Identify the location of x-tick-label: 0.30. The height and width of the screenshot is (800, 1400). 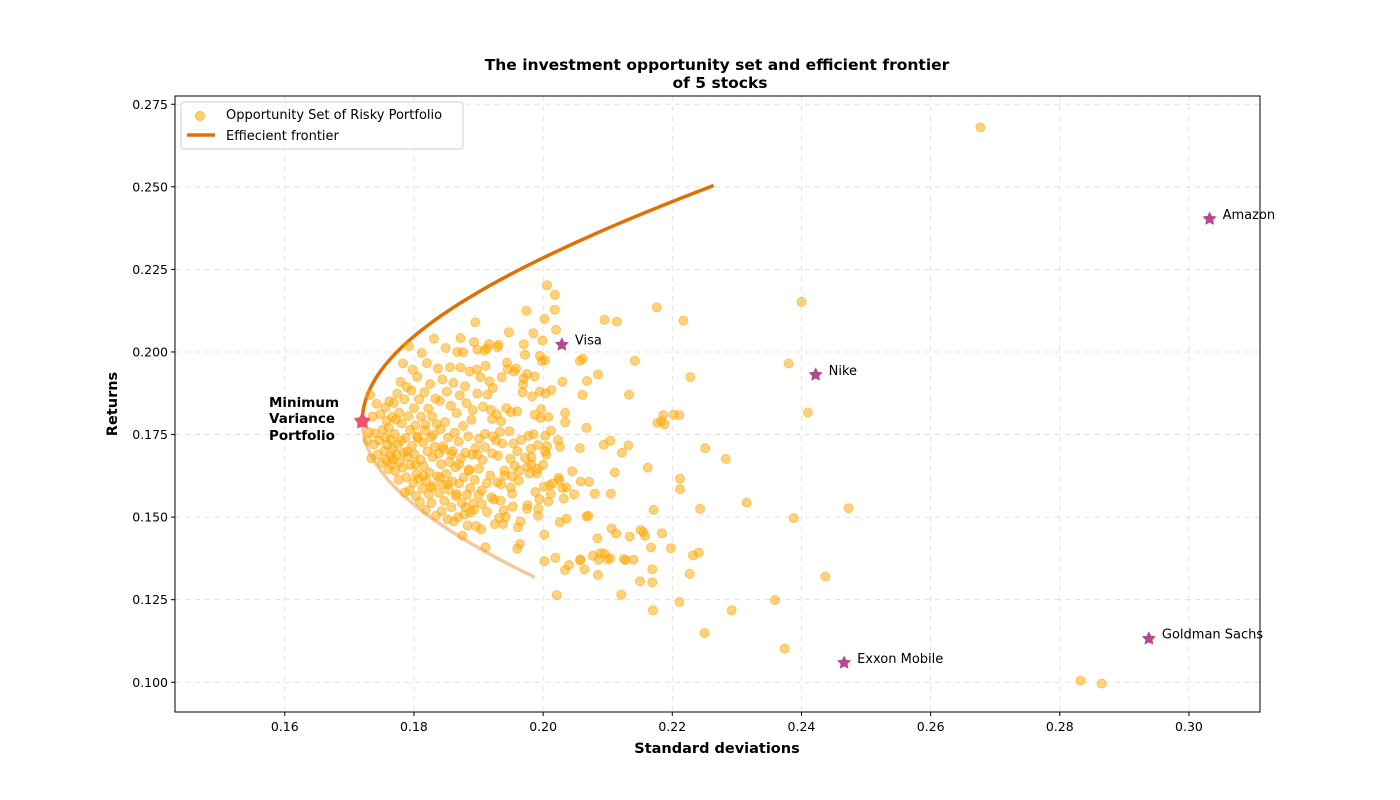
(1189, 726).